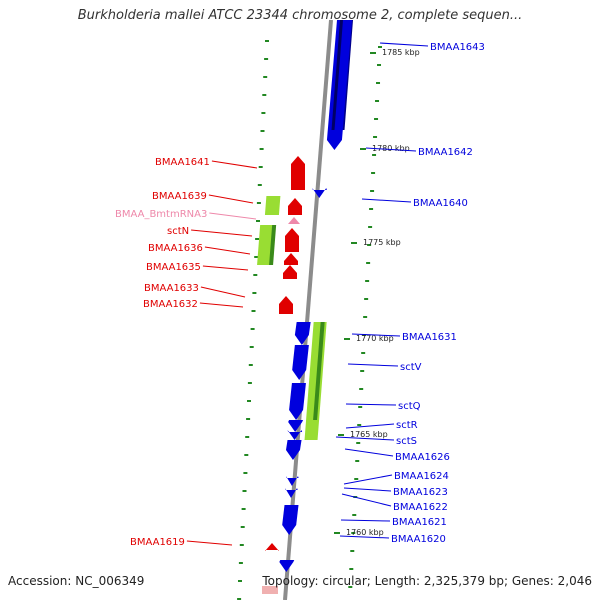  I want to click on gene-label-left: BMAA1639, so click(179, 196).